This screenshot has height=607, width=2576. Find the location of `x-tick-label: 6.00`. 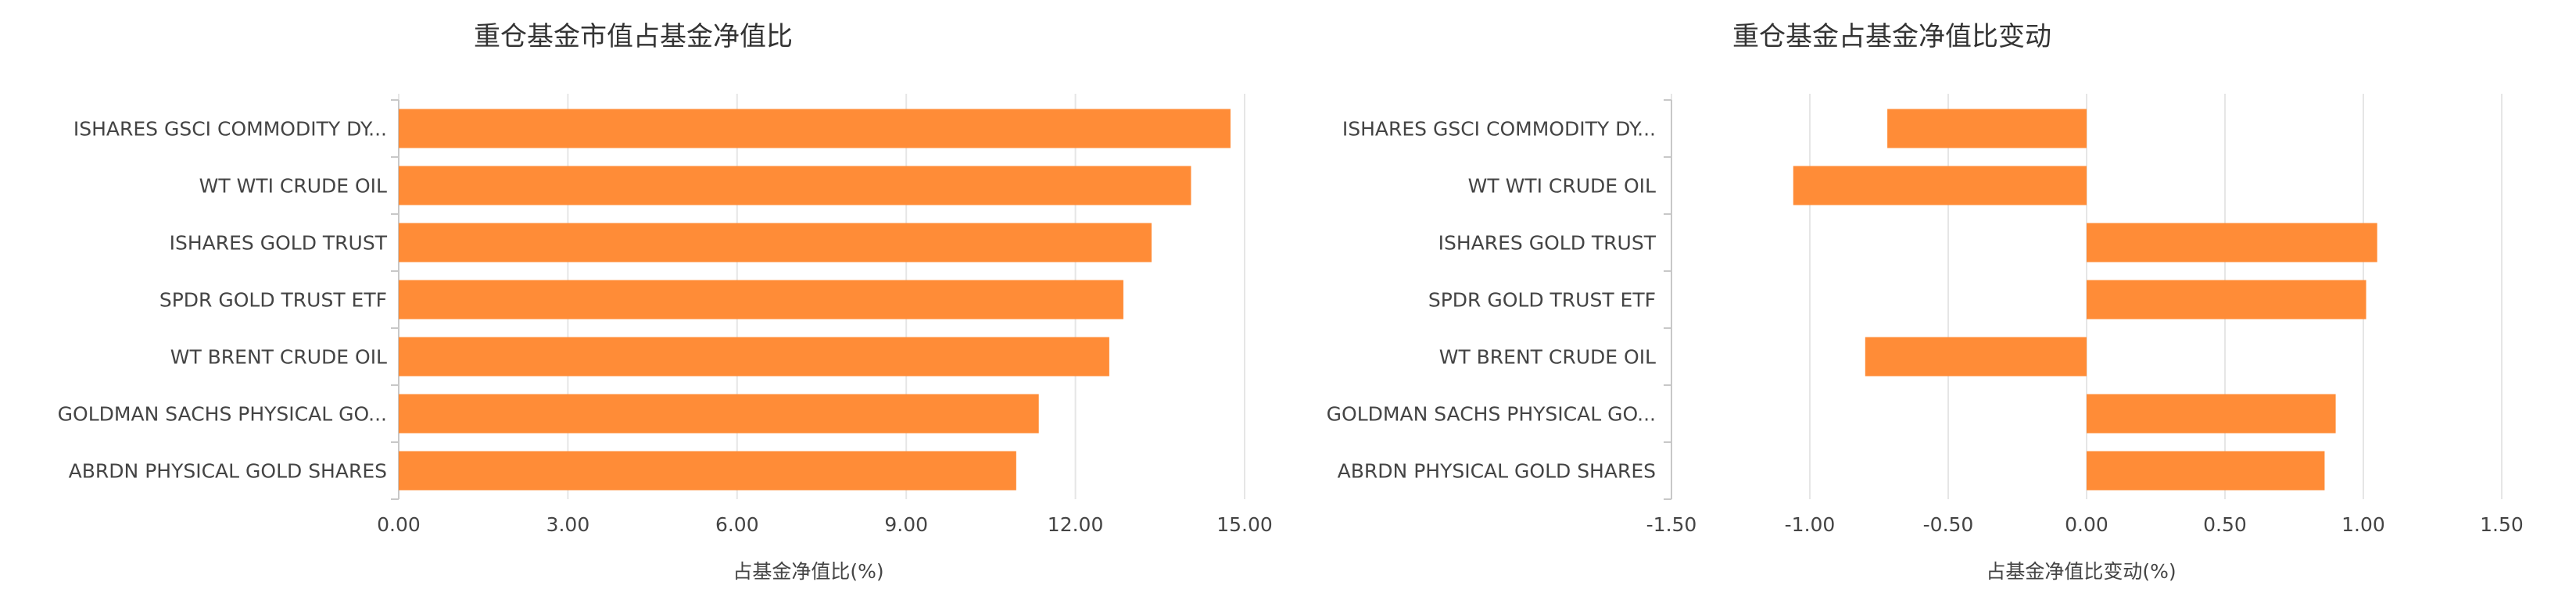

x-tick-label: 6.00 is located at coordinates (737, 525).